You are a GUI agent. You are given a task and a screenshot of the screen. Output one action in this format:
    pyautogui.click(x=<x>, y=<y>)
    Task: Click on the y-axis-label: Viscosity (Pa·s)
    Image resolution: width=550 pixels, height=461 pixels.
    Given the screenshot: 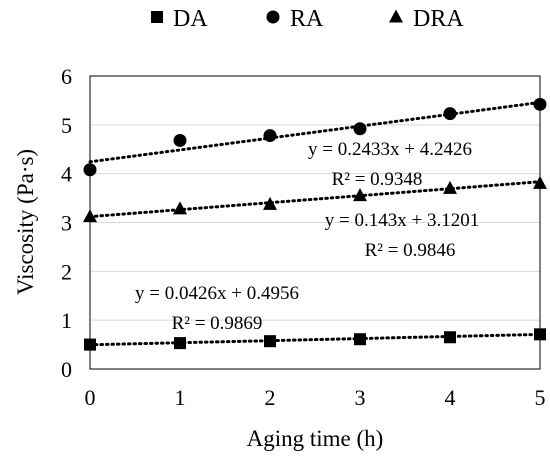 What is the action you would take?
    pyautogui.click(x=25, y=222)
    